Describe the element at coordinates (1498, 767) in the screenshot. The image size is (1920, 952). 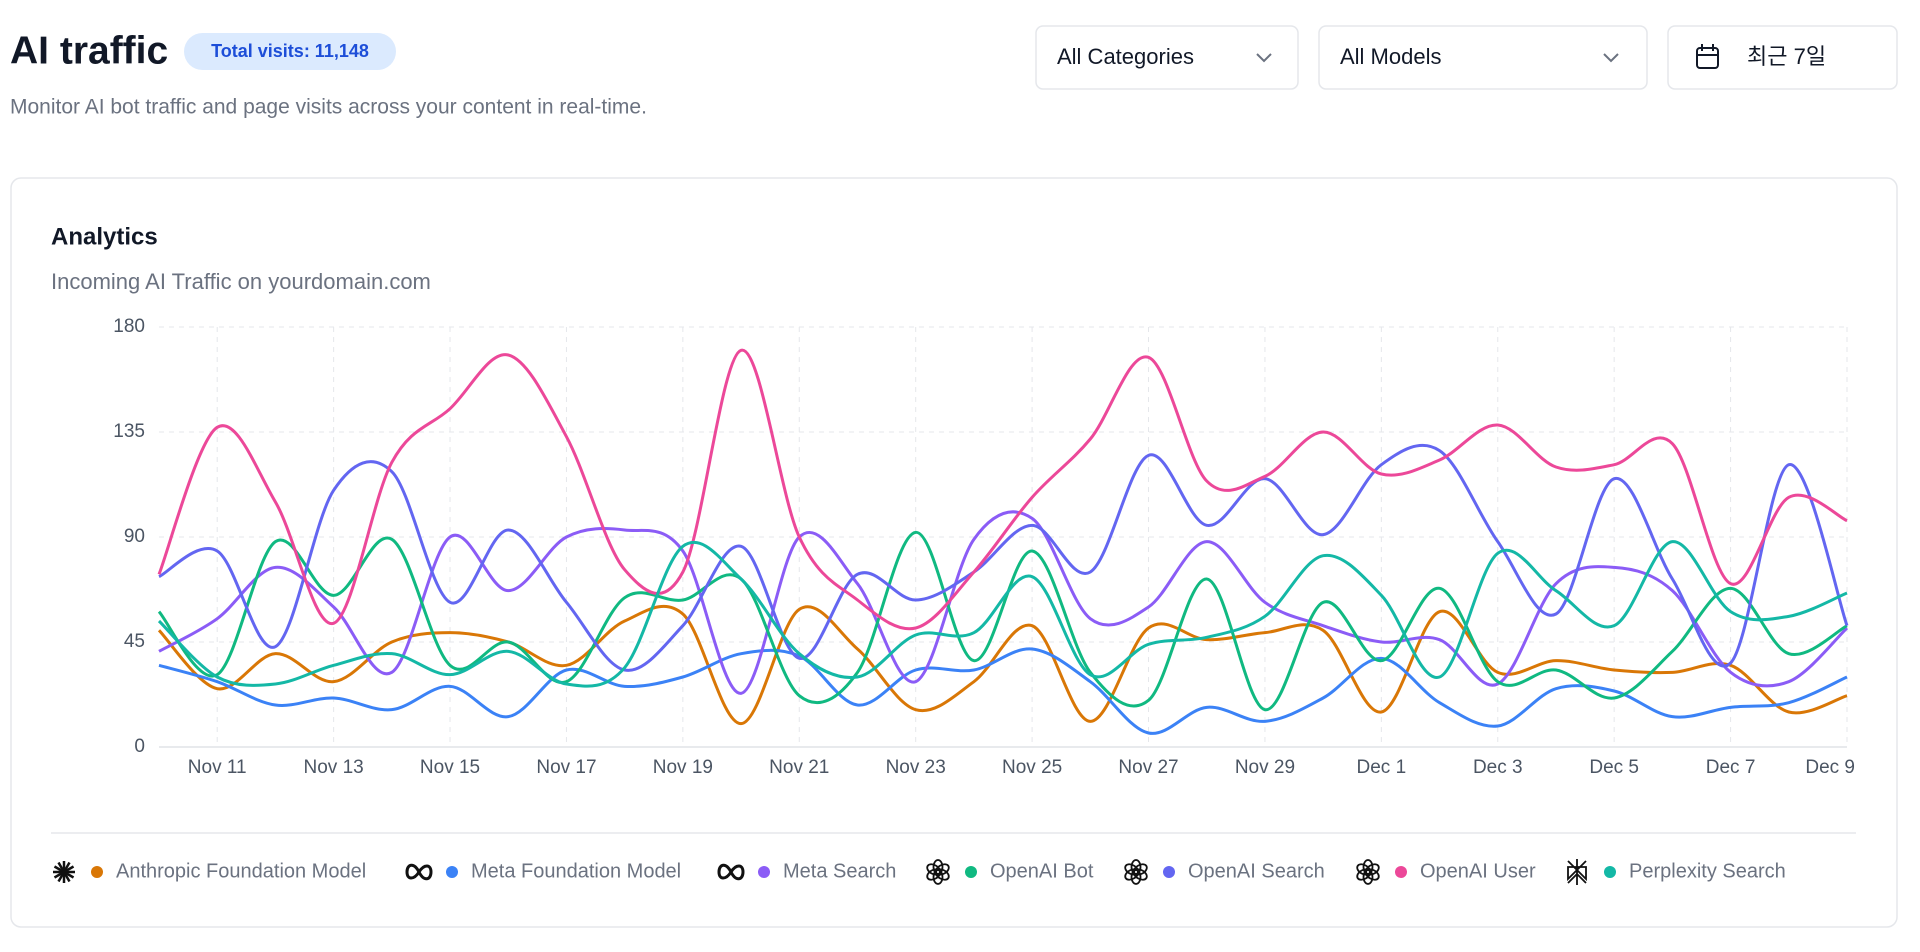
I see `x-tick-label: Dec 3` at that location.